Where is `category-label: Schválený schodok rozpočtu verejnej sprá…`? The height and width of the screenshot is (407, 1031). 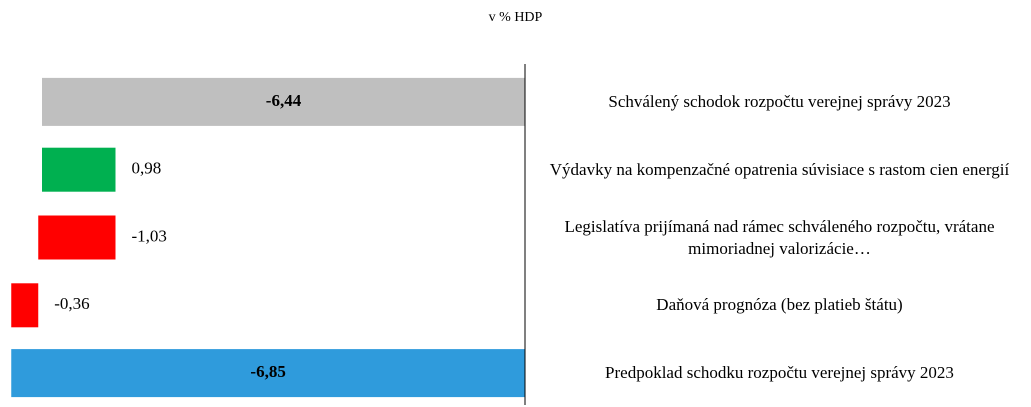 category-label: Schválený schodok rozpočtu verejnej sprá… is located at coordinates (779, 101).